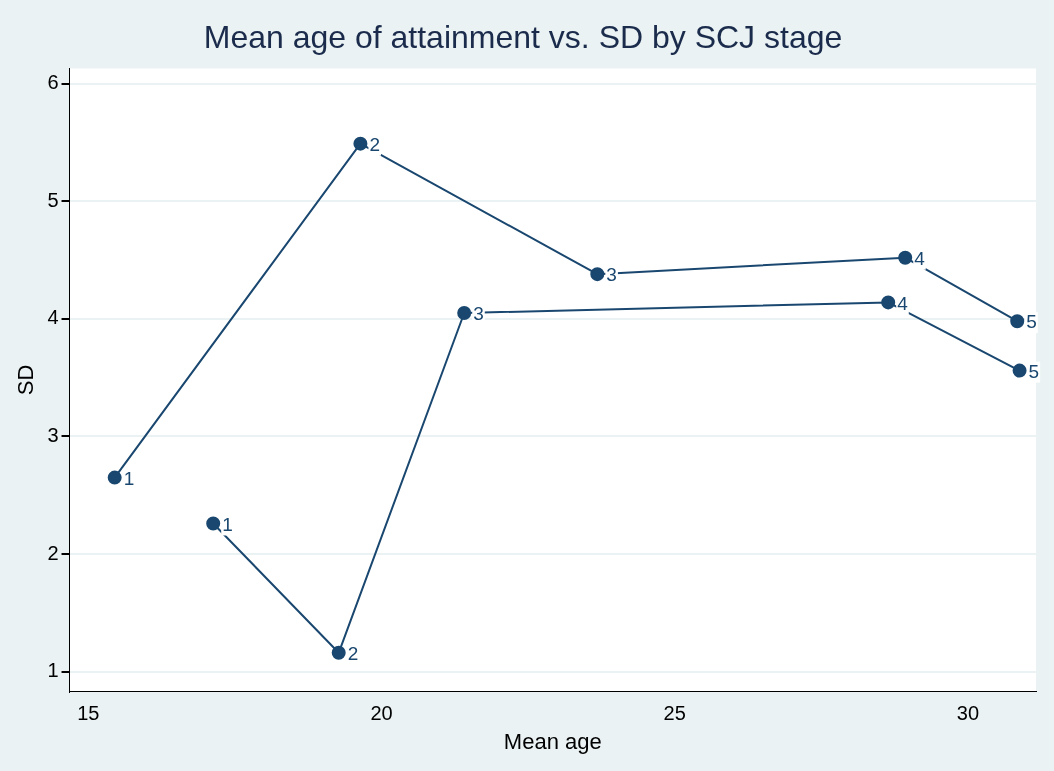 The width and height of the screenshot is (1054, 771). Describe the element at coordinates (53, 670) in the screenshot. I see `y-tick-label: 1` at that location.